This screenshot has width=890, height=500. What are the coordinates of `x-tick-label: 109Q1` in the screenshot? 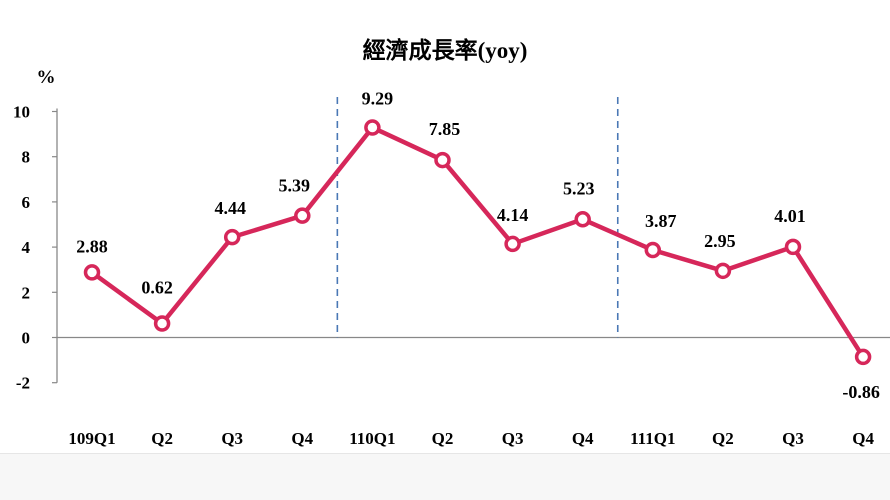 It's located at (91, 438).